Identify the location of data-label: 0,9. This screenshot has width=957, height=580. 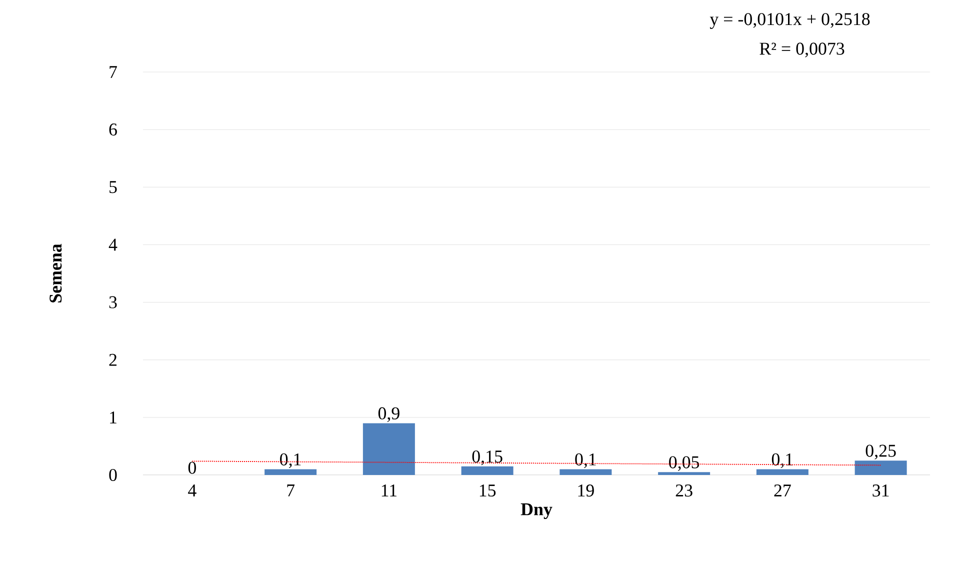
(389, 414).